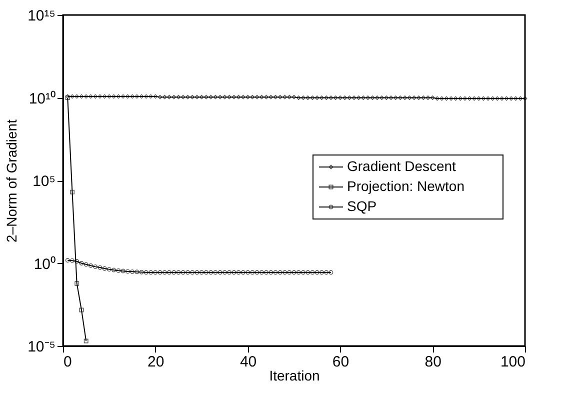 The image size is (564, 401). Describe the element at coordinates (44, 181) in the screenshot. I see `y-tick-label: 10⁵` at that location.